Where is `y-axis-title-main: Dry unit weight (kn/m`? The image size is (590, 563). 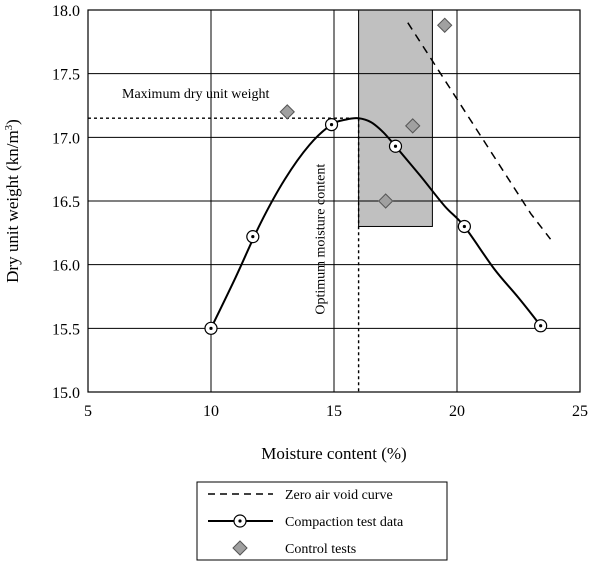 y-axis-title-main: Dry unit weight (kn/m is located at coordinates (12, 206).